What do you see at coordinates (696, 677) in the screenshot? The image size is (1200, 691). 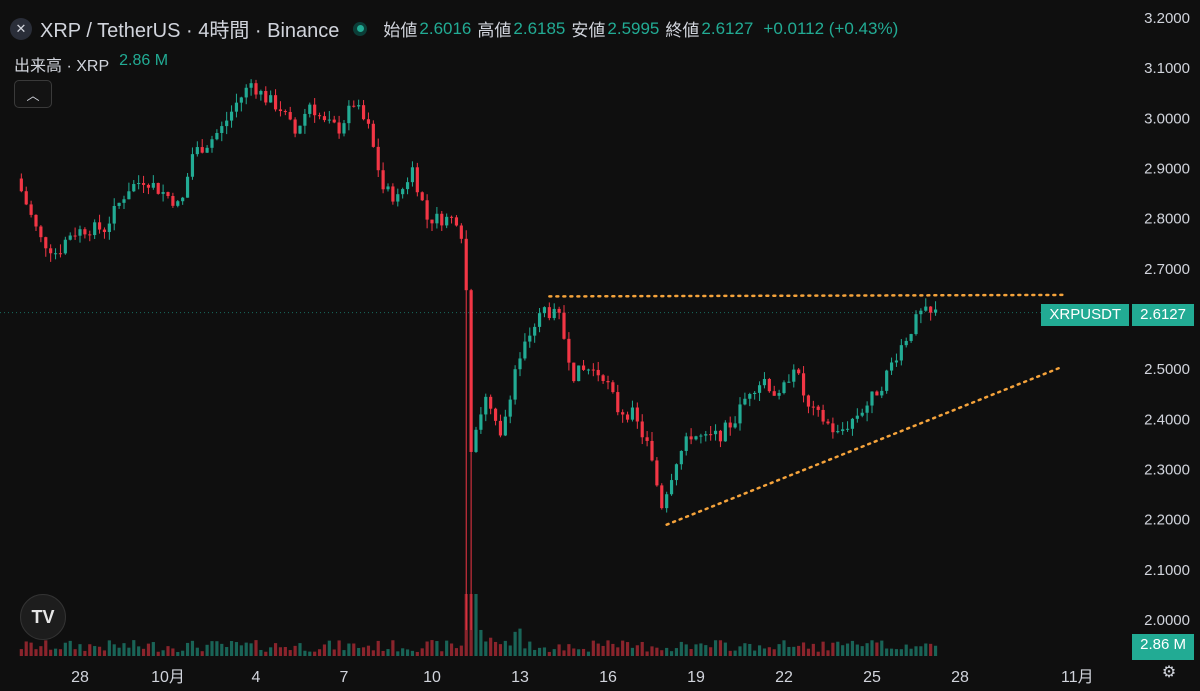 I see `x-axis-tick-label: 19` at bounding box center [696, 677].